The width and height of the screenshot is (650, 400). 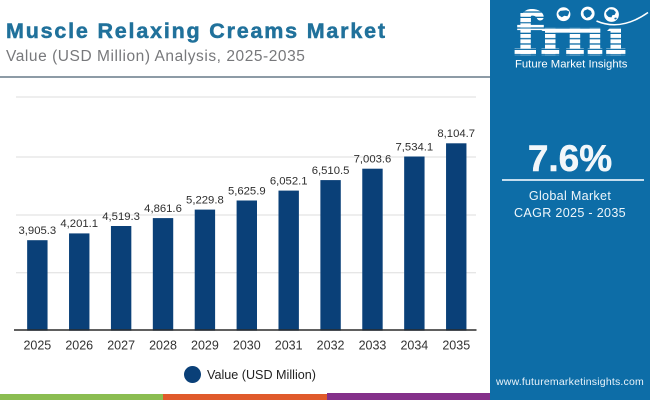 What do you see at coordinates (373, 346) in the screenshot?
I see `svg-text: 2033` at bounding box center [373, 346].